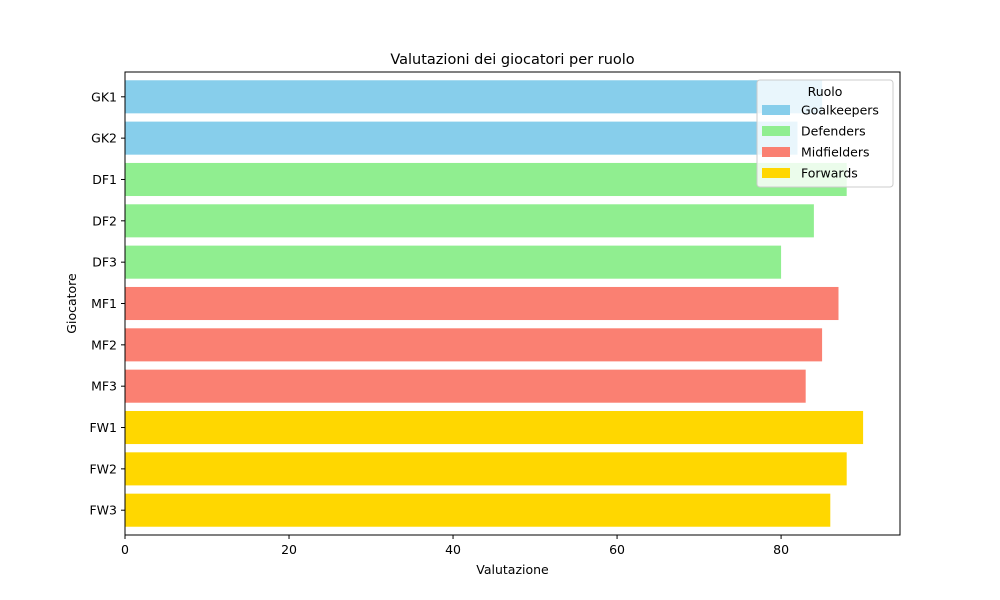 The height and width of the screenshot is (600, 1000). I want to click on y-tick-label-mf1: MF1, so click(104, 303).